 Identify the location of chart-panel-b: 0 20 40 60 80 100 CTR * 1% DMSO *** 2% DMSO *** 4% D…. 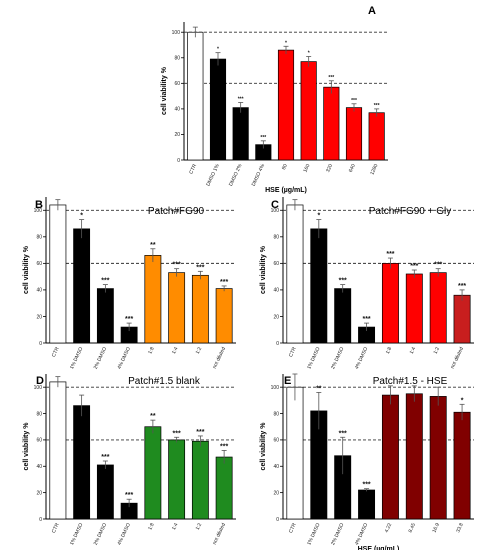
(129, 283).